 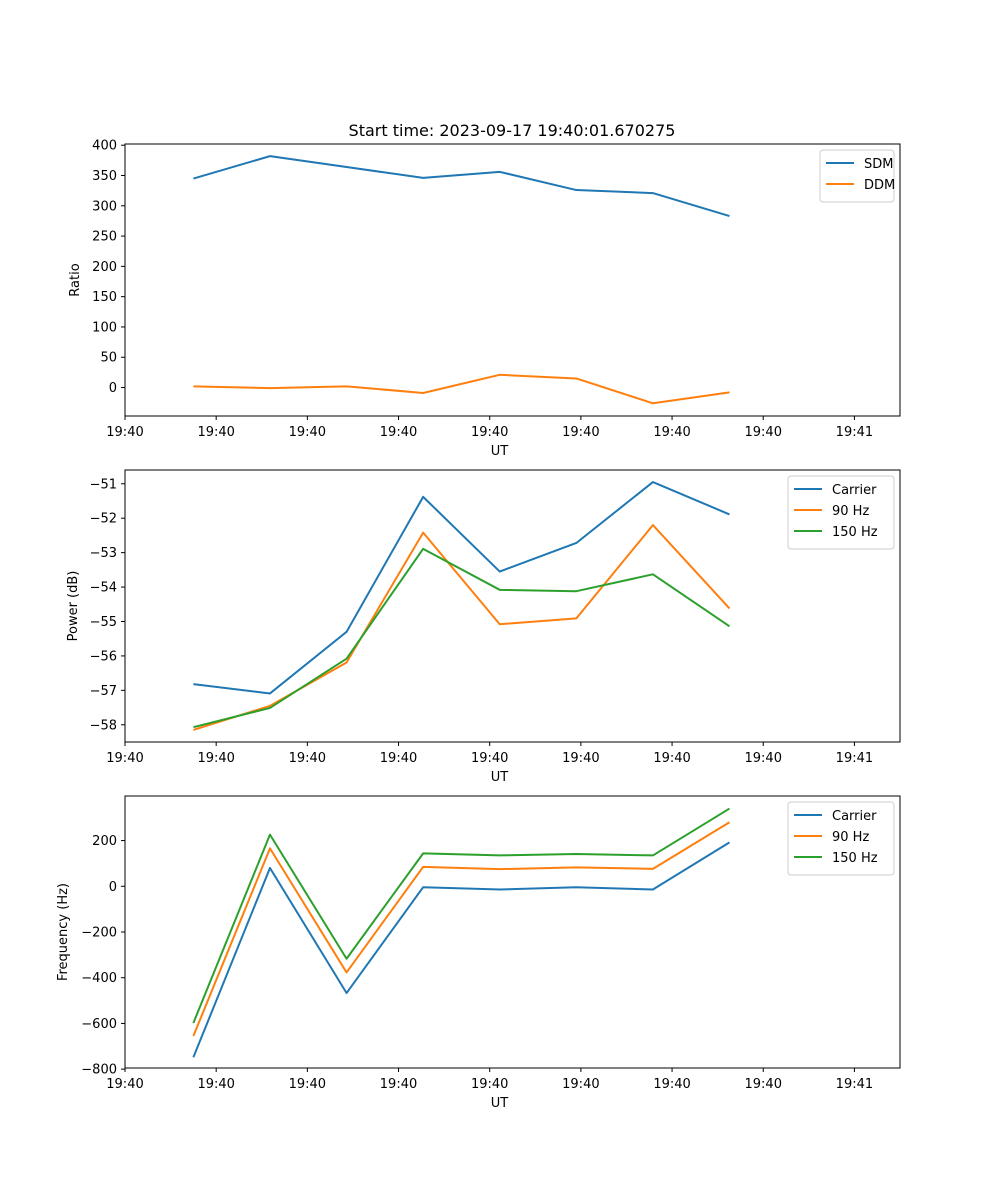 What do you see at coordinates (104, 146) in the screenshot?
I see `y-tick-label: 400` at bounding box center [104, 146].